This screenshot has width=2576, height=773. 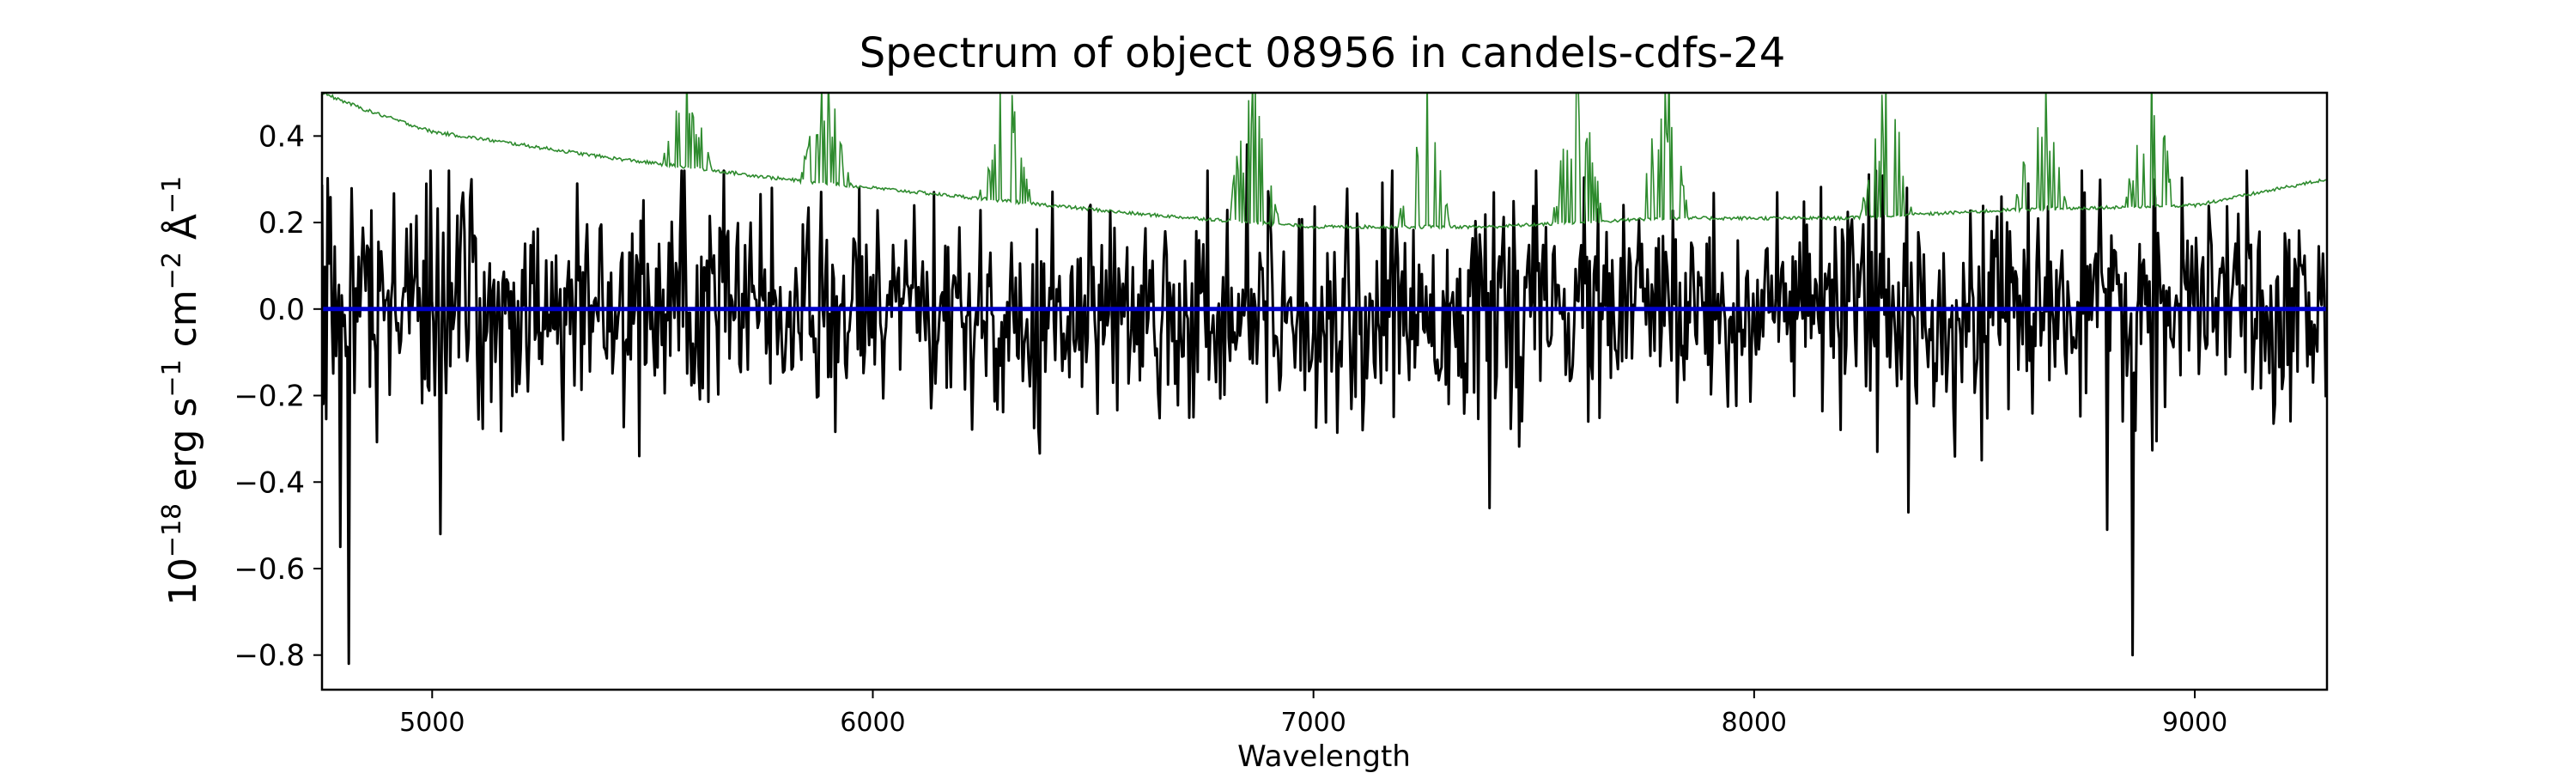 I want to click on y-tick-label: −0.4, so click(x=269, y=483).